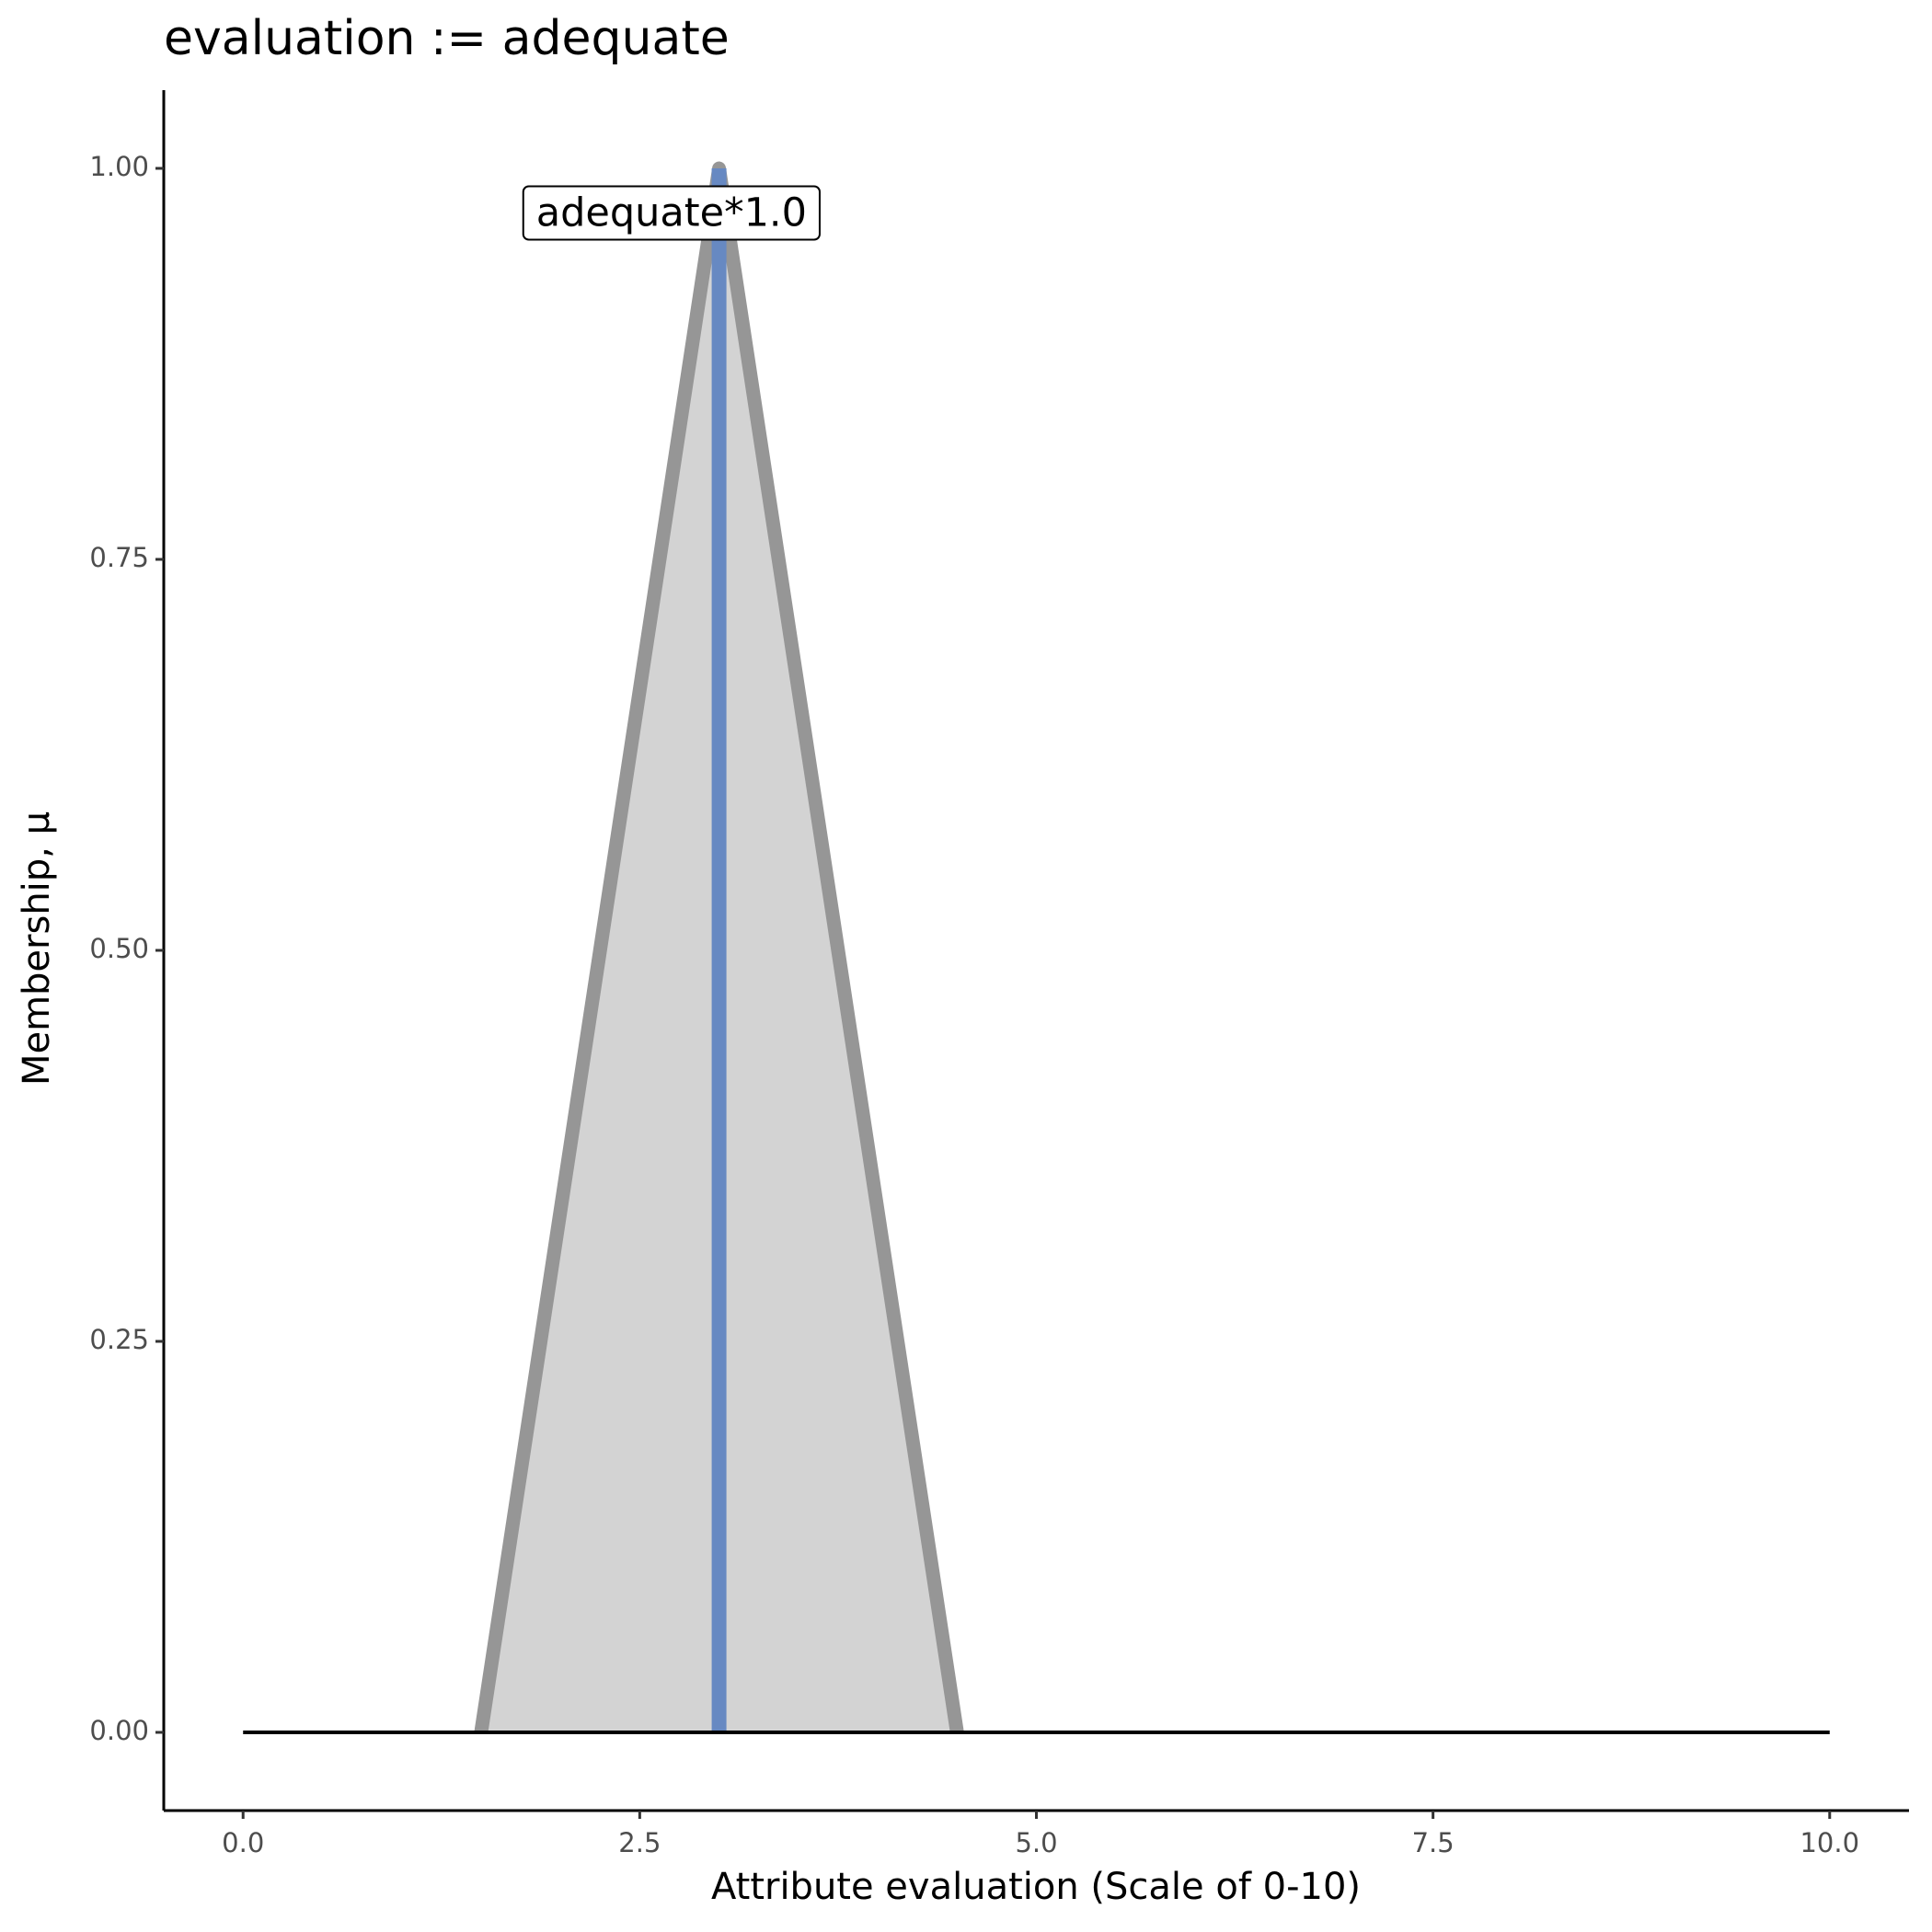  Describe the element at coordinates (119, 166) in the screenshot. I see `y-tick-label: 1.00` at that location.